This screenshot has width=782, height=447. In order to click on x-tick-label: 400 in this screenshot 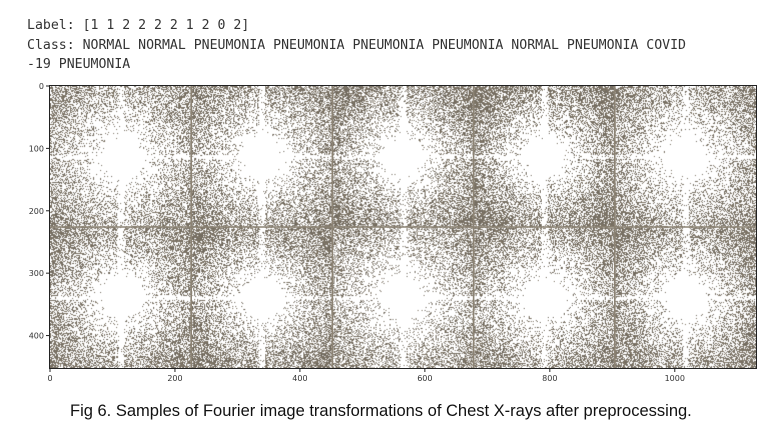, I will do `click(299, 378)`.